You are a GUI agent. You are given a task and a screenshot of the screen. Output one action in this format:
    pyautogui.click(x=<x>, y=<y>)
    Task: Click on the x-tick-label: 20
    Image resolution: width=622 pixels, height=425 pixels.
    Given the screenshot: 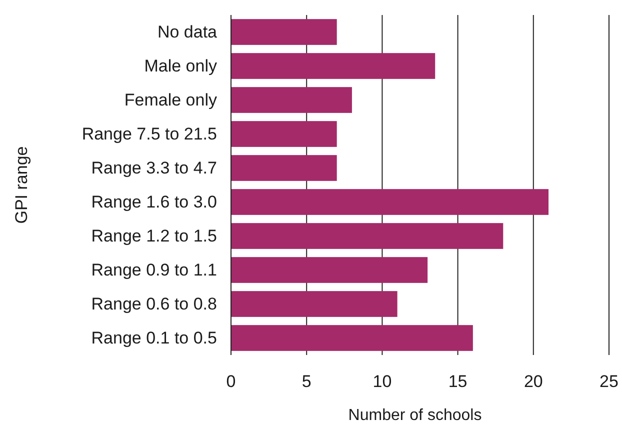 What is the action you would take?
    pyautogui.click(x=533, y=382)
    